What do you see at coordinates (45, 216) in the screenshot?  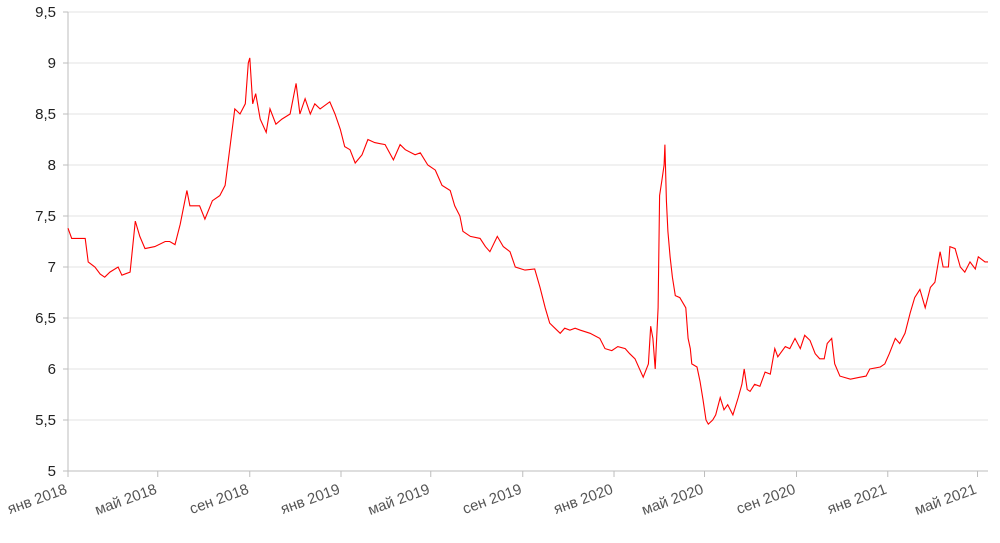 I see `y-tick-label: 7,5` at bounding box center [45, 216].